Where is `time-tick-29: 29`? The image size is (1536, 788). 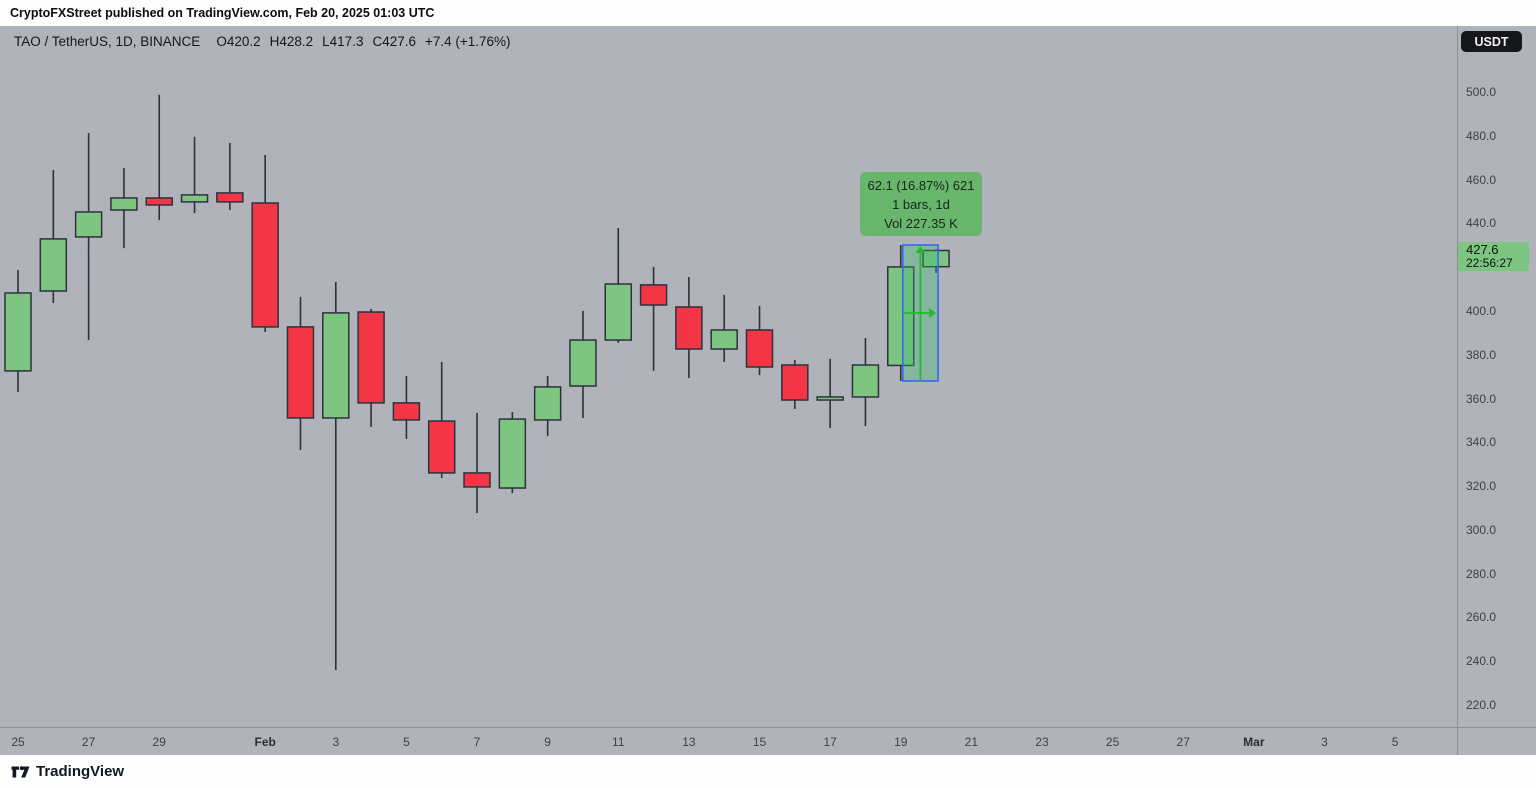 time-tick-29: 29 is located at coordinates (159, 742).